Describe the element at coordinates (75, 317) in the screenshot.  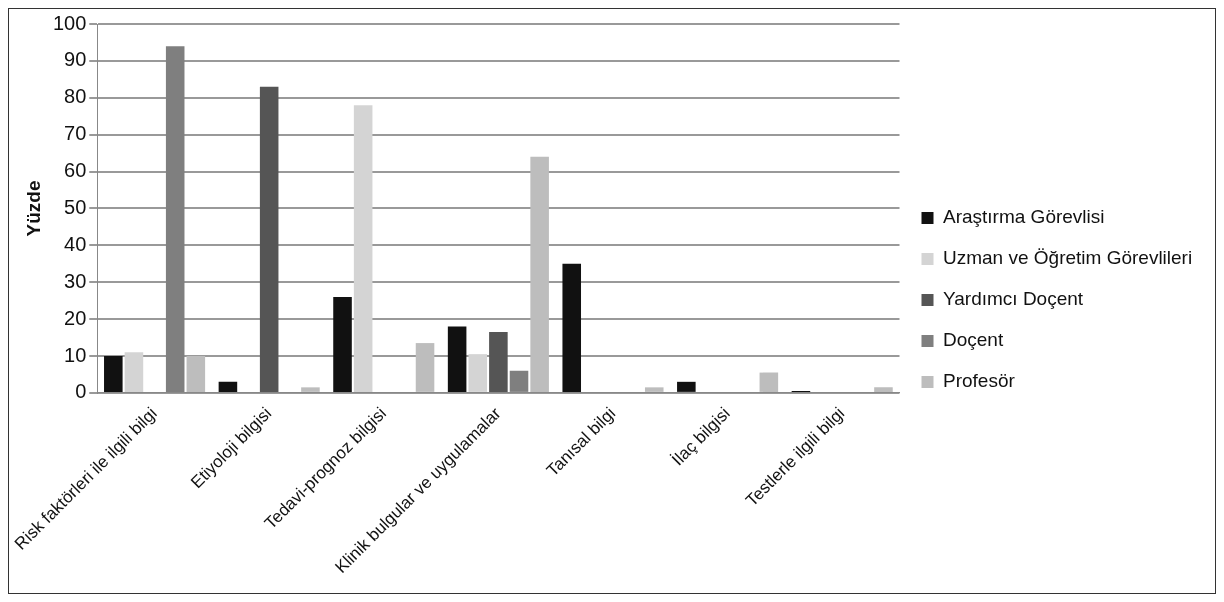
I see `y-tick-label: 20` at that location.